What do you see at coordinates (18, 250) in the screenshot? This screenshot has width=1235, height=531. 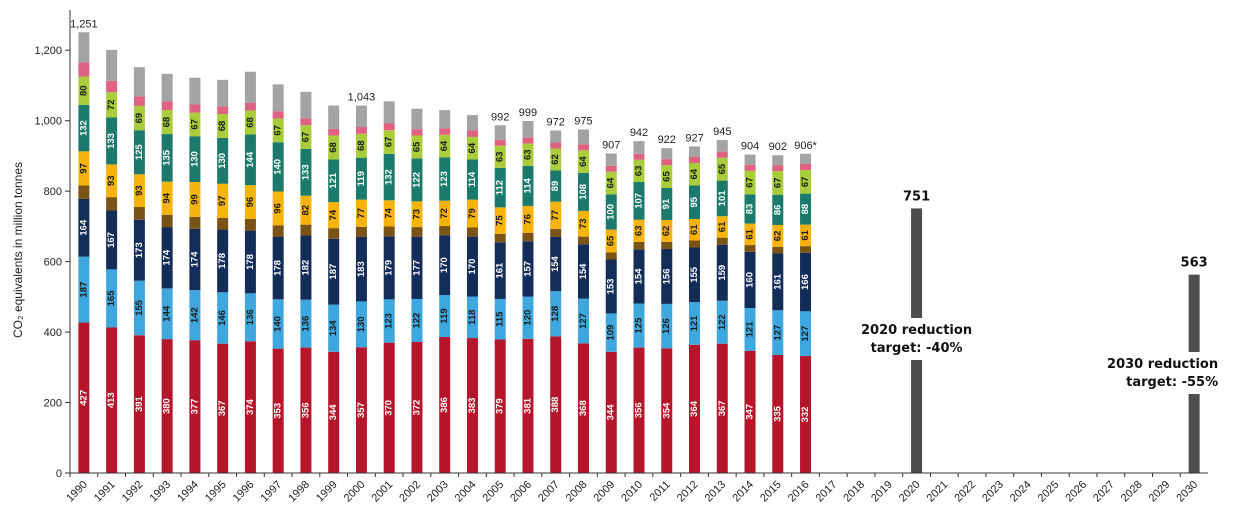 I see `y-axis-label: CO₂ equivalents in million tonnes` at bounding box center [18, 250].